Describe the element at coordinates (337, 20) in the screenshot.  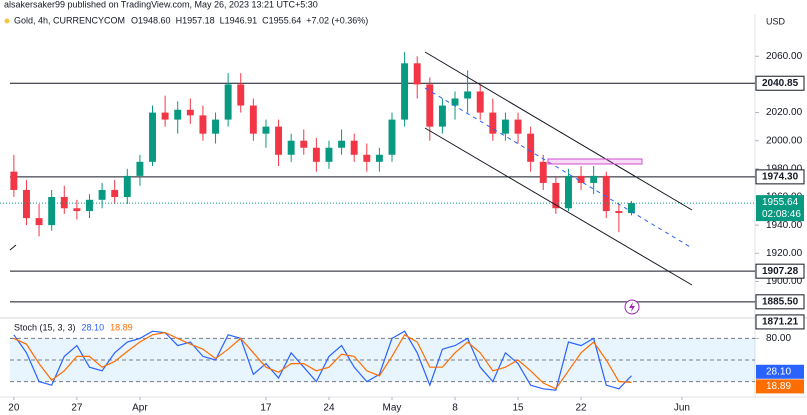
I see `ohlc-label: +7.02 (+0.36%)` at that location.